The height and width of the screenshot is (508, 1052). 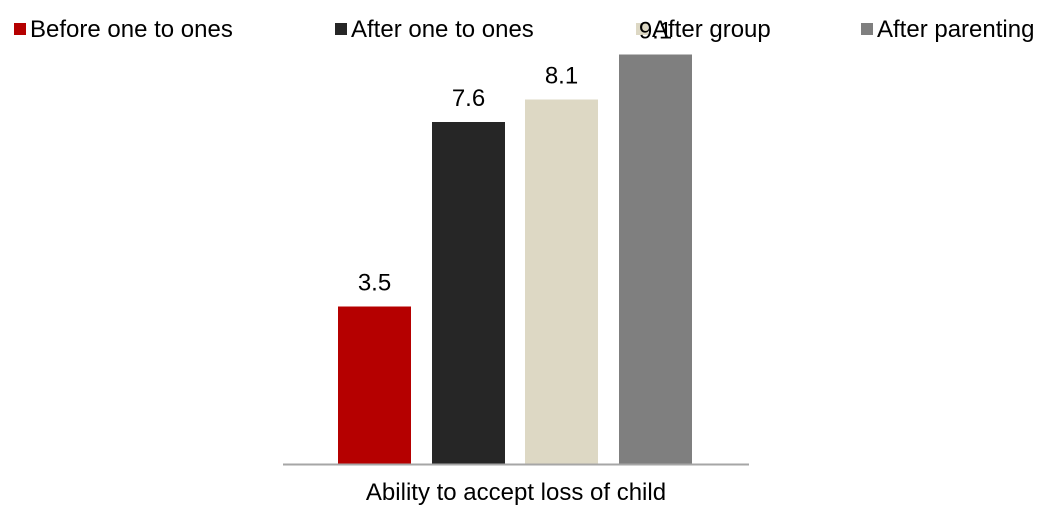 I want to click on category-label: Ability to accept loss of child, so click(x=516, y=492).